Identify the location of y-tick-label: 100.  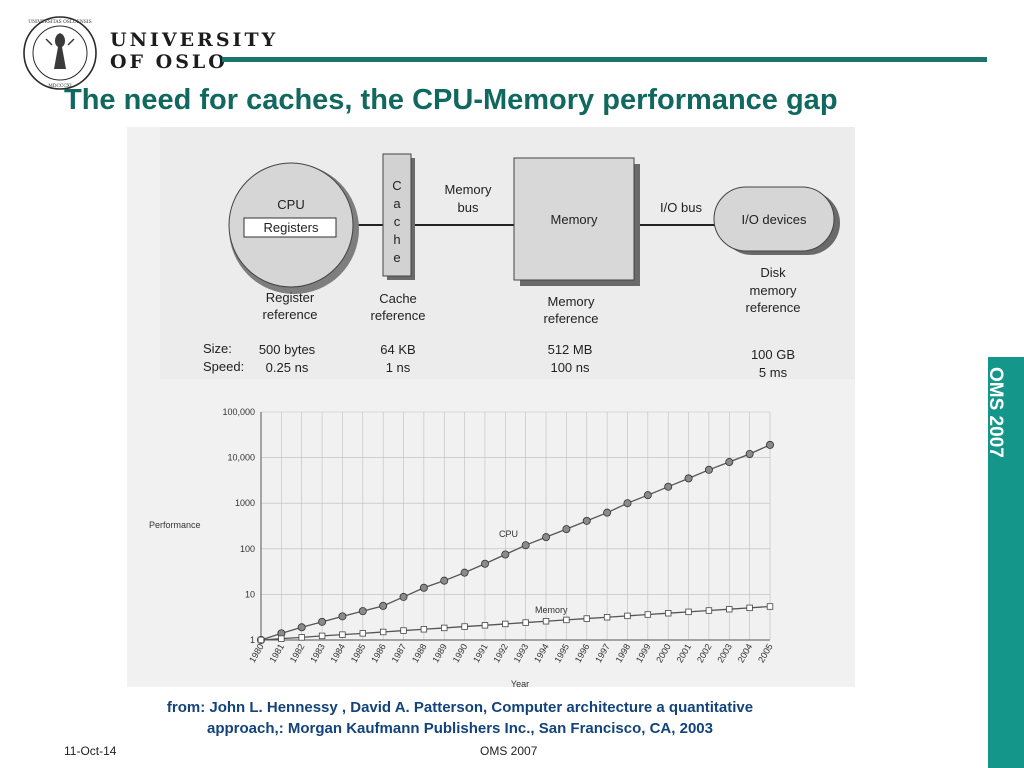
(247, 549).